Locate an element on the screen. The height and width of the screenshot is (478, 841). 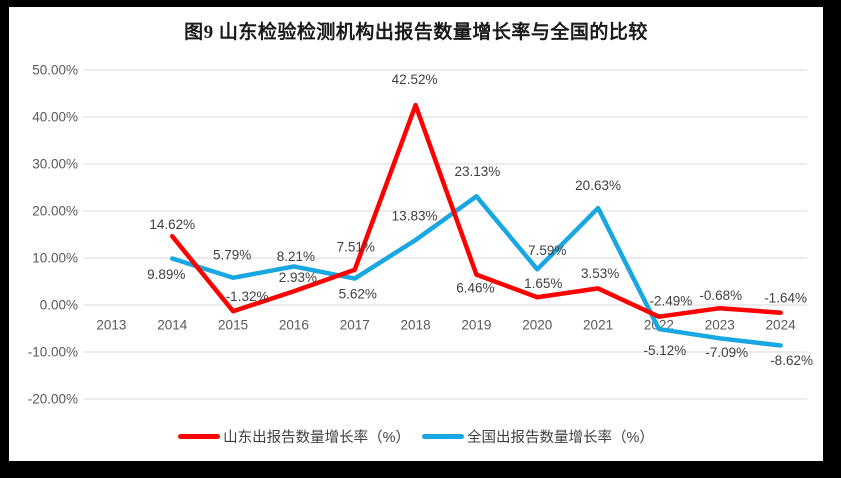
legend-label-national: 全国出报告数量增长率（%） is located at coordinates (560, 438).